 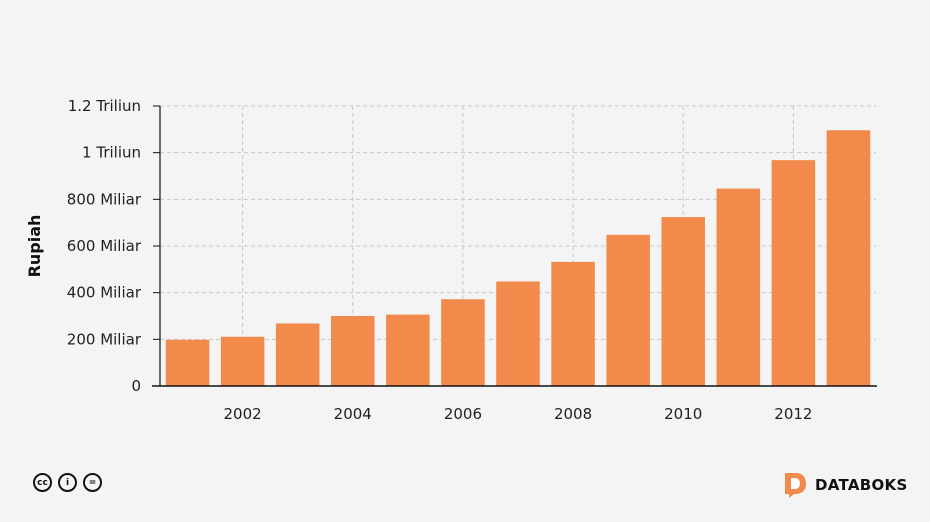 I want to click on brand-logo: DATABOKS, so click(x=845, y=485).